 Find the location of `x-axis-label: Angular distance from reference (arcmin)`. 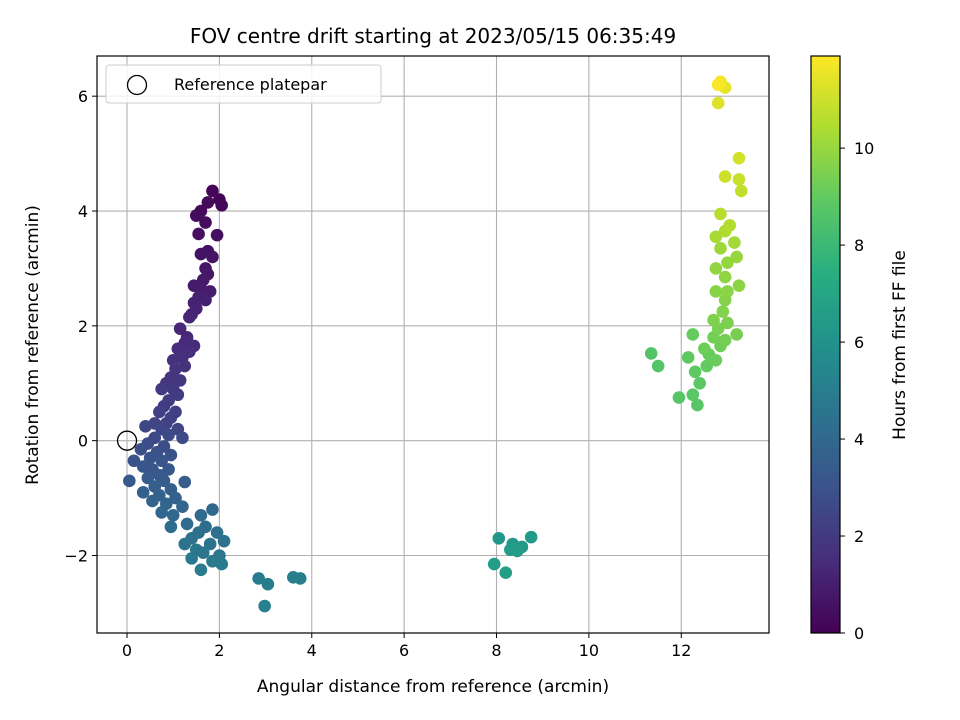

x-axis-label: Angular distance from reference (arcmin) is located at coordinates (433, 687).